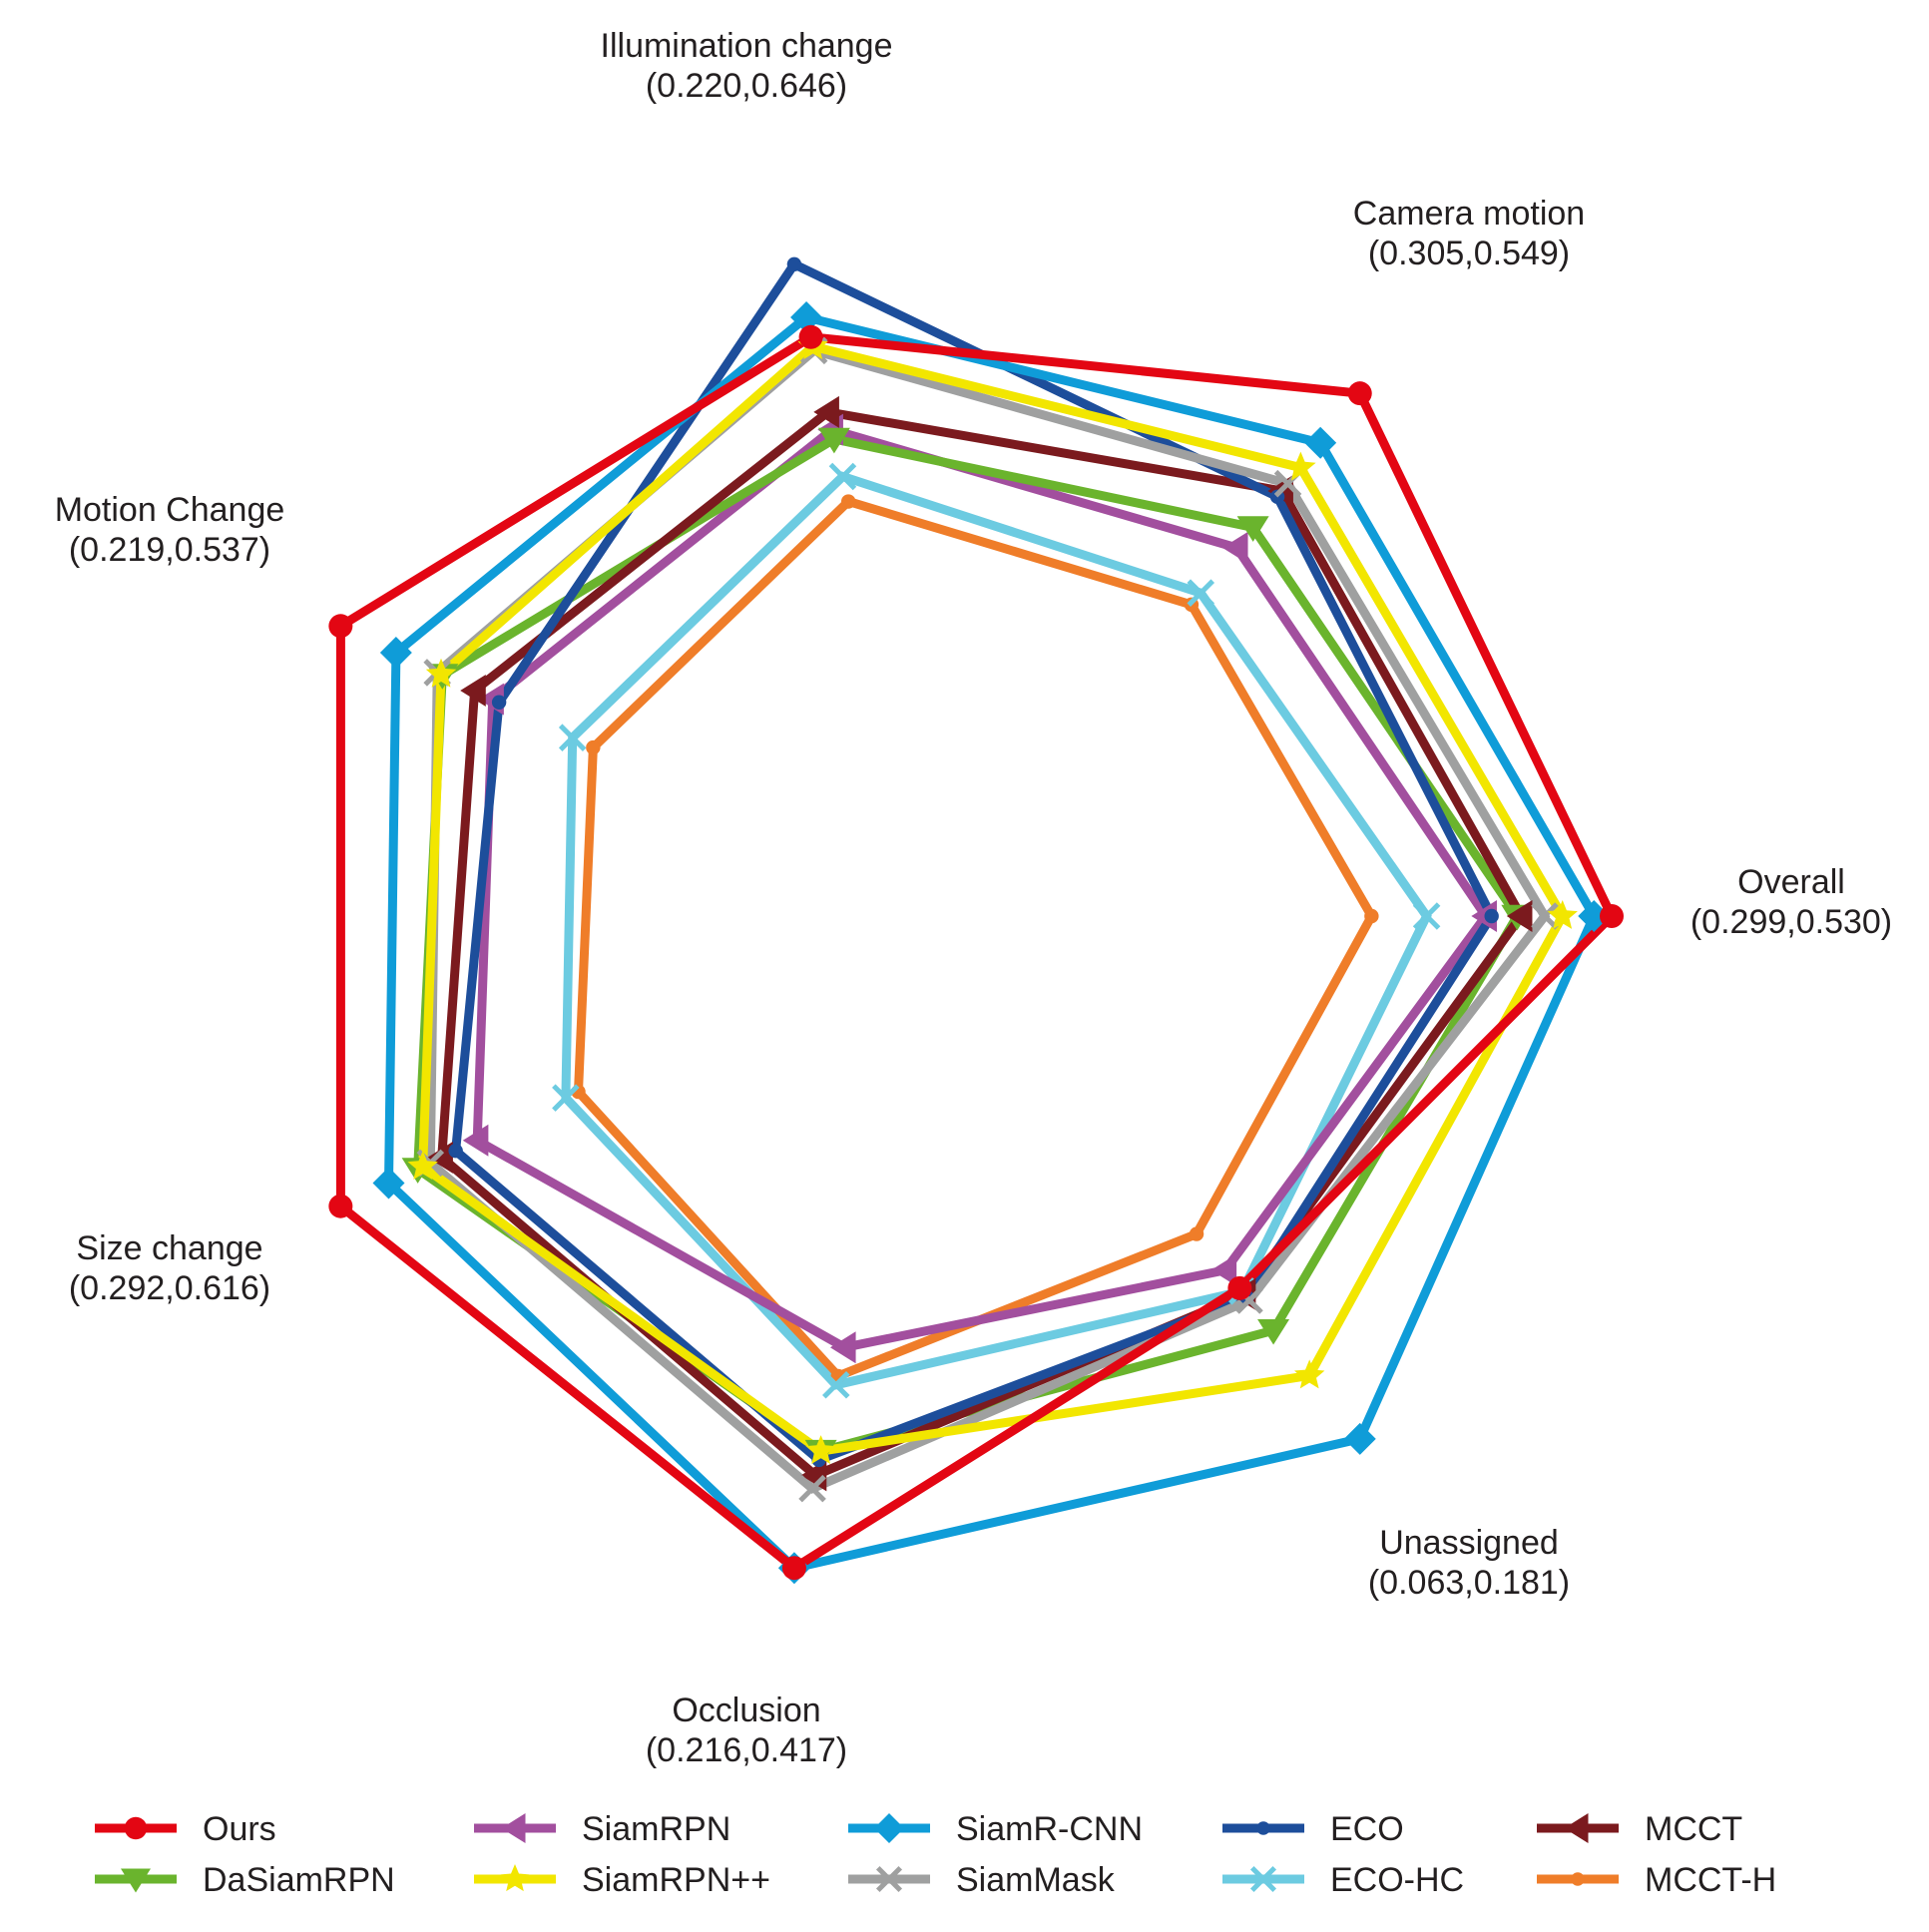 This screenshot has height=1932, width=1929. I want to click on legend-label-siamrpn: SiamRPN, so click(656, 1829).